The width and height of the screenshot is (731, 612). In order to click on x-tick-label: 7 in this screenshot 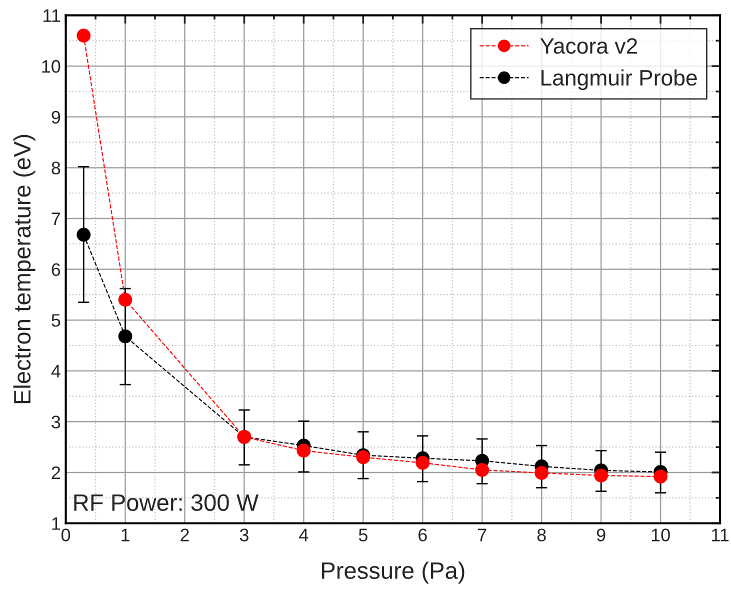, I will do `click(482, 535)`.